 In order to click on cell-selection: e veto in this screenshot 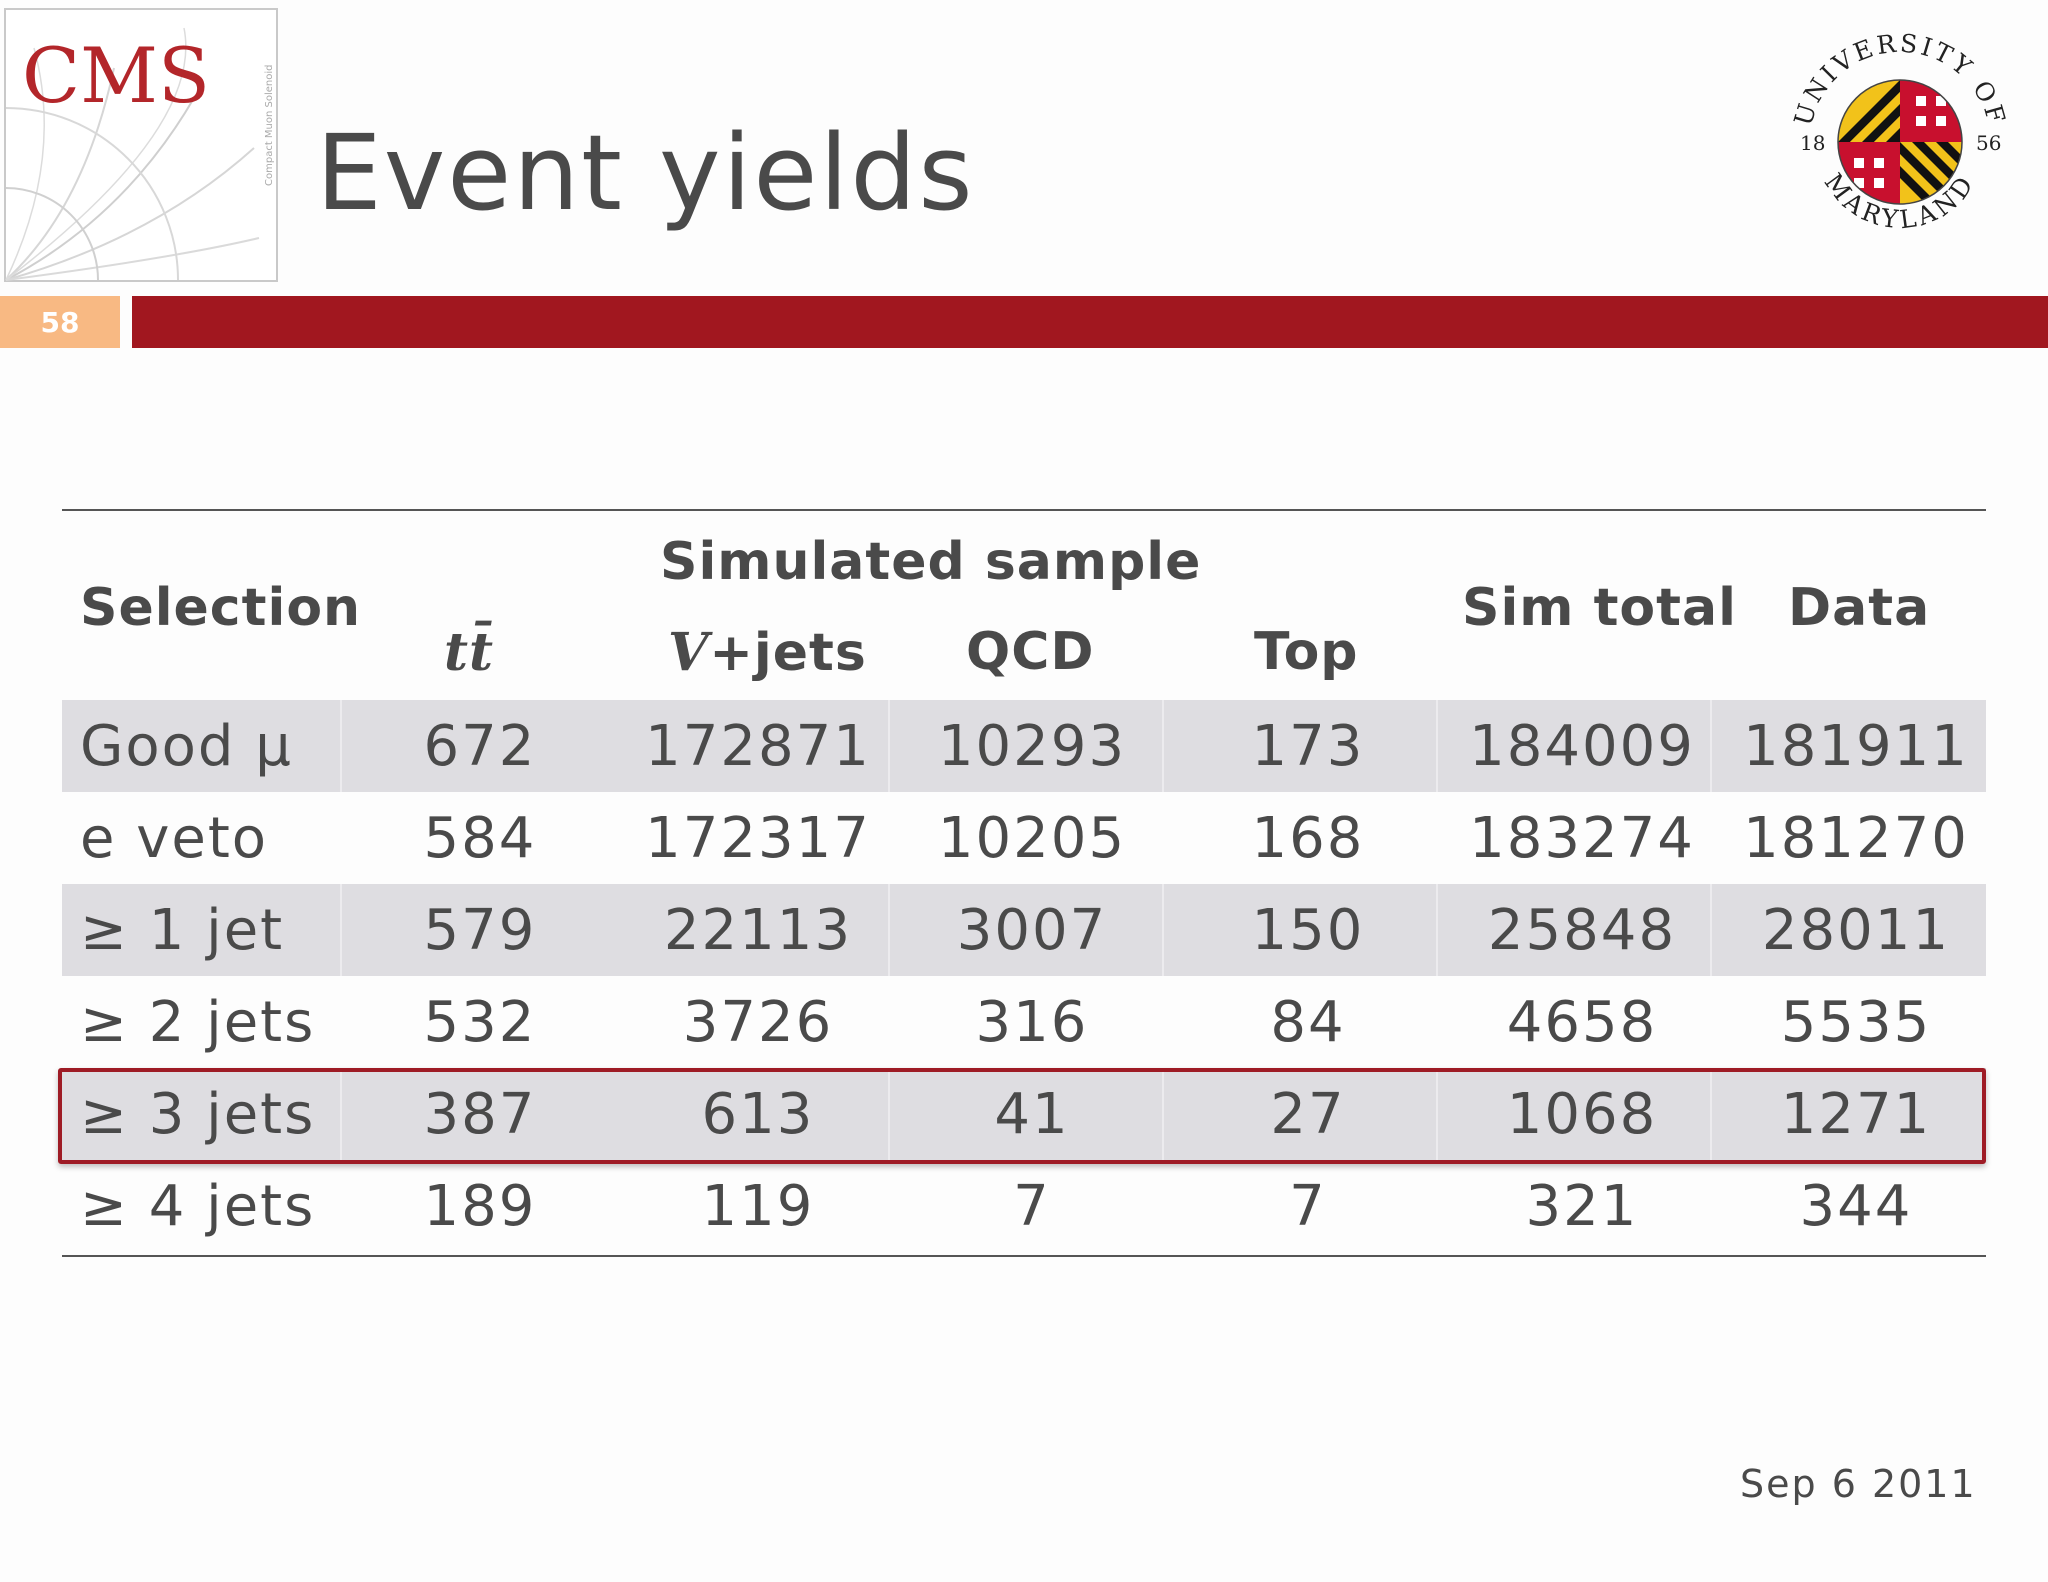, I will do `click(174, 838)`.